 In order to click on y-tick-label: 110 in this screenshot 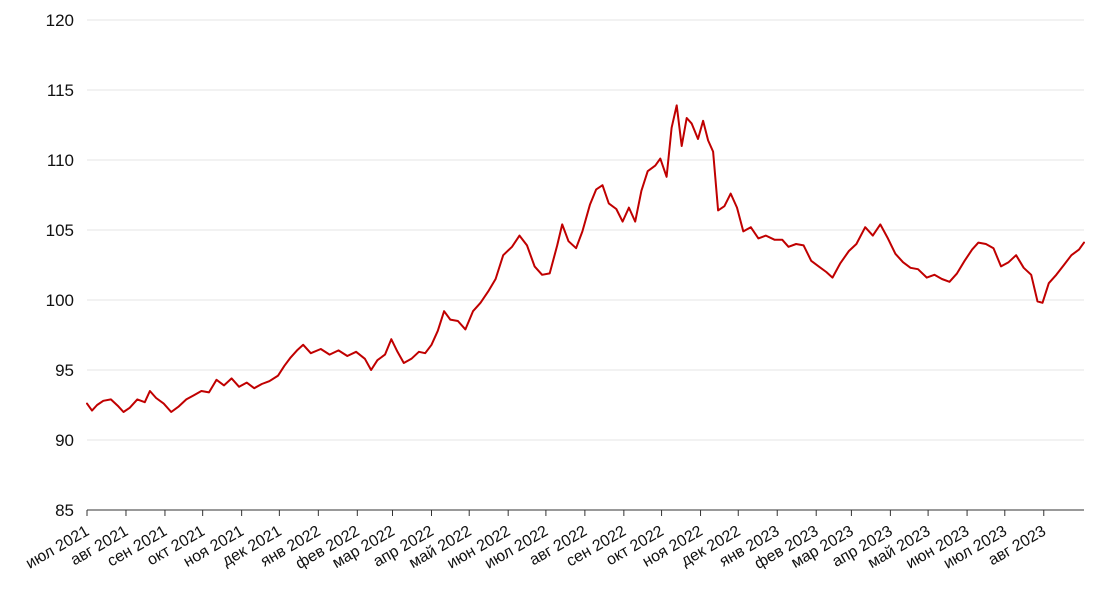, I will do `click(60, 160)`.